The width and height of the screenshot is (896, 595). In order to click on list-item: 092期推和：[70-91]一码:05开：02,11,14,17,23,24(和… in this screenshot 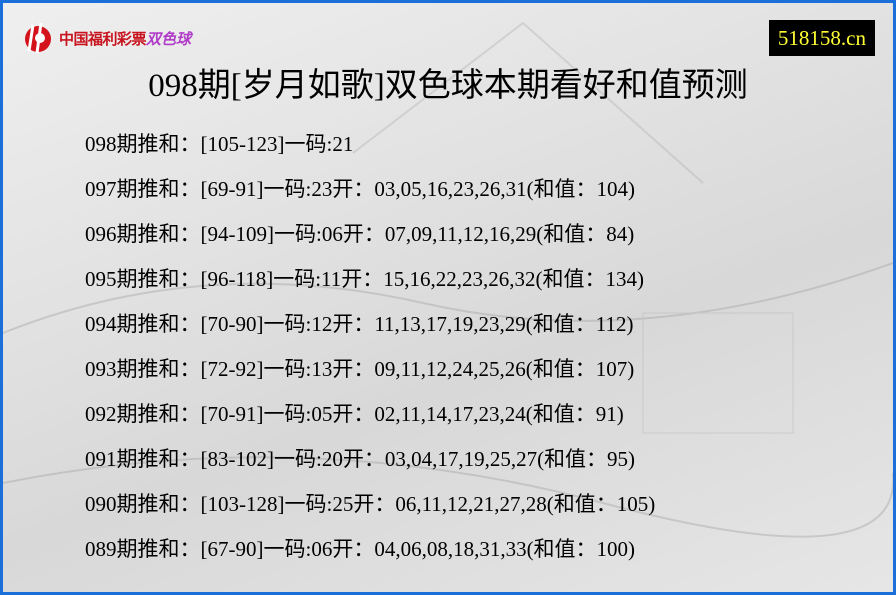, I will do `click(354, 414)`.